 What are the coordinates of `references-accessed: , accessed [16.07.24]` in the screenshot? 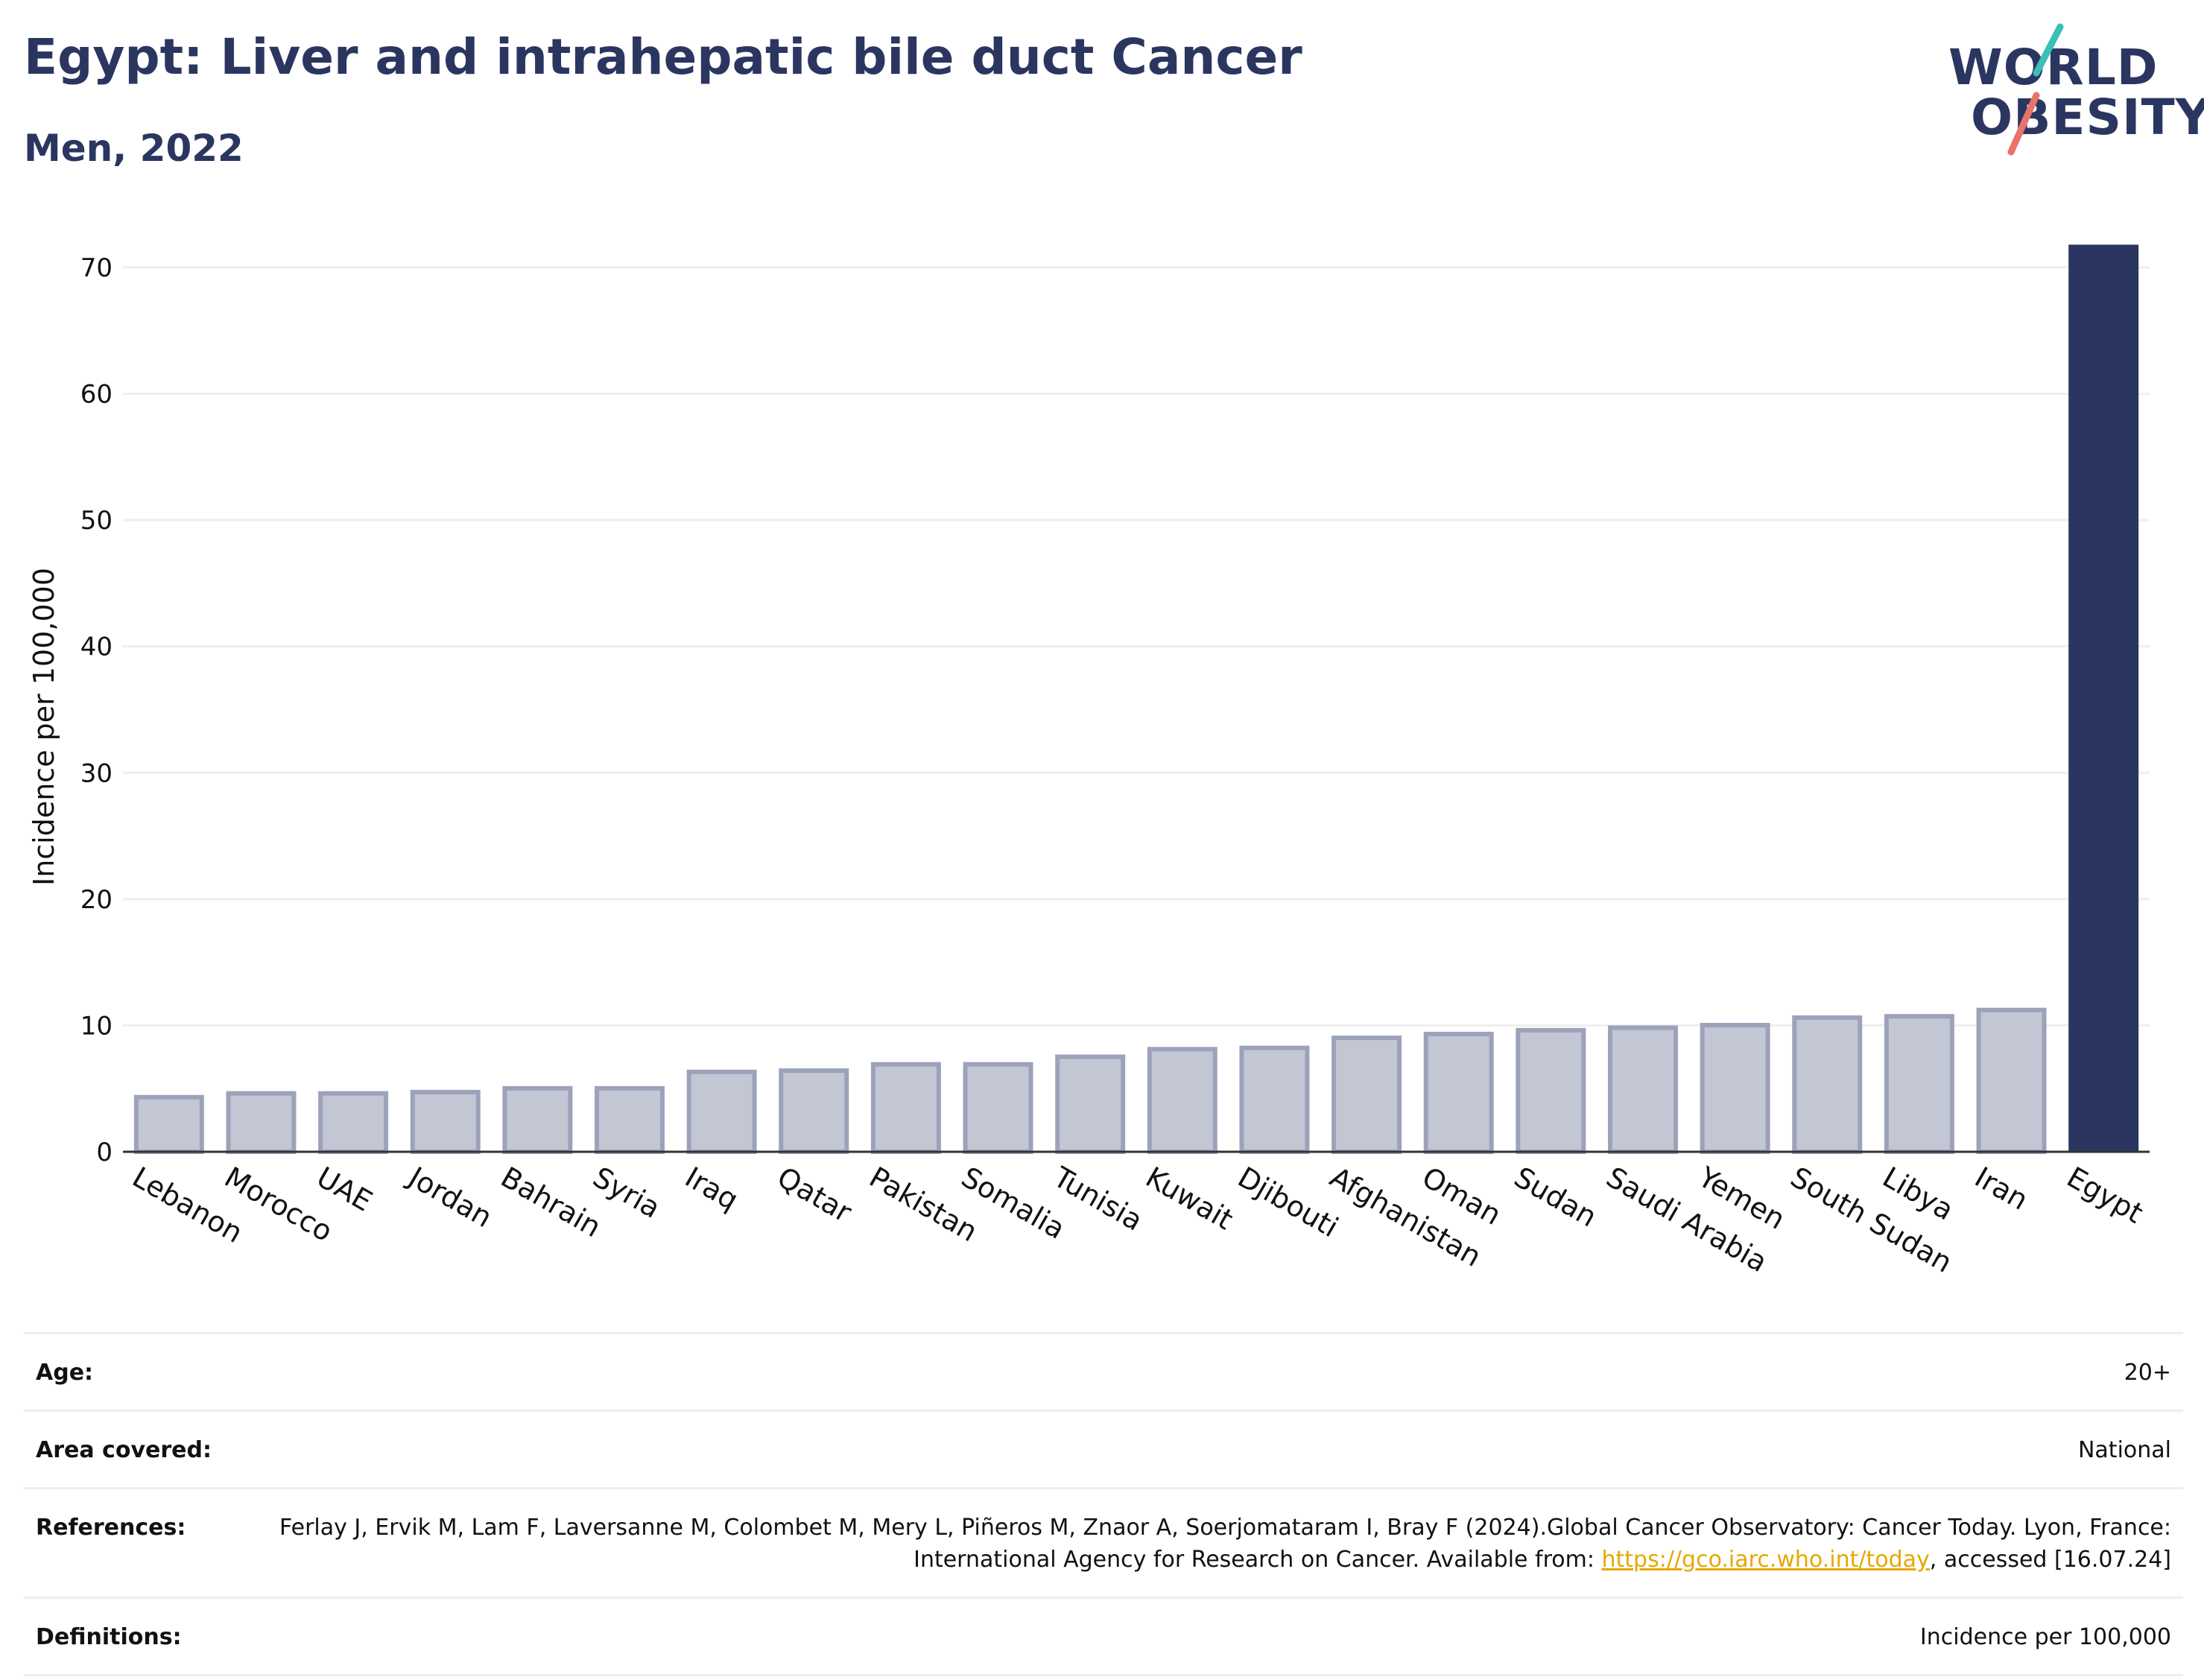 It's located at (2050, 1560).